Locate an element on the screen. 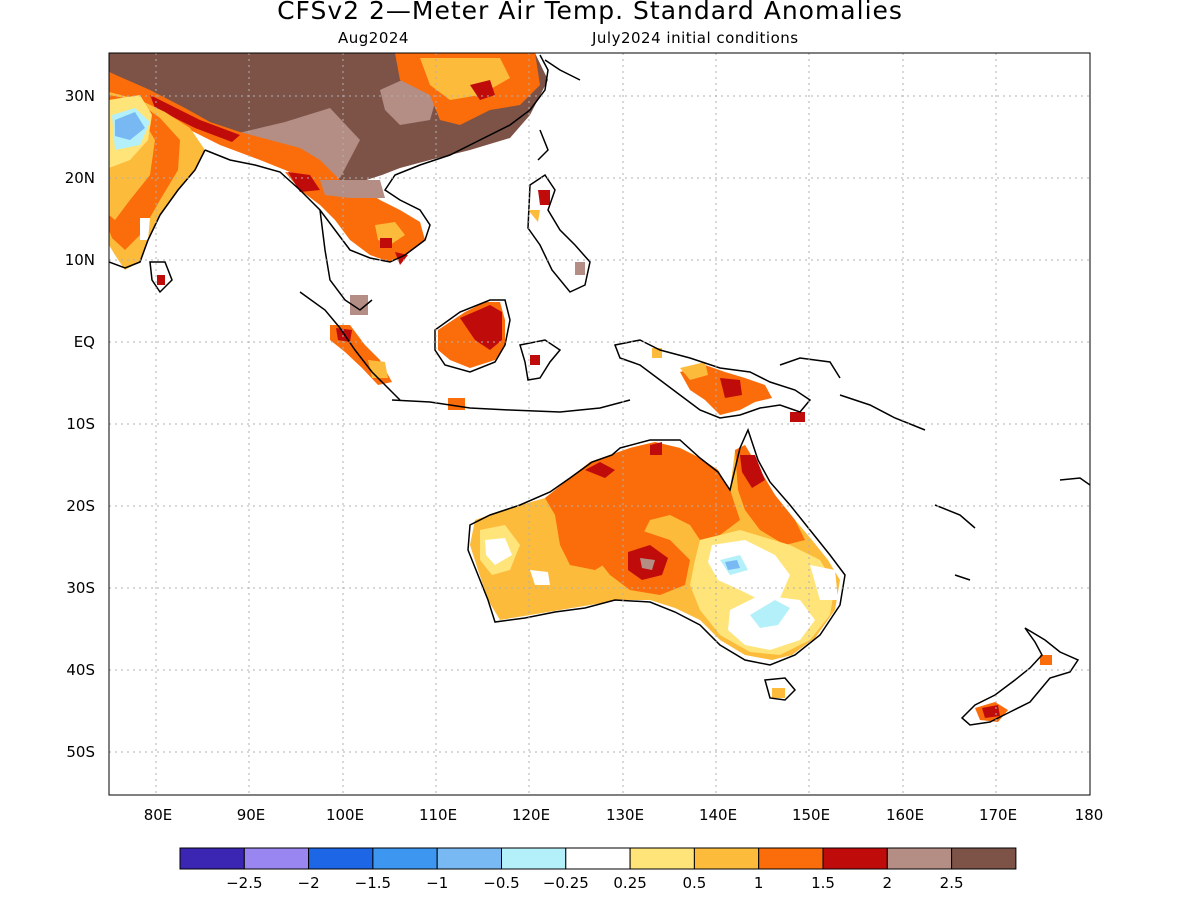 The height and width of the screenshot is (900, 1200). lat-label: 20N is located at coordinates (80, 178).